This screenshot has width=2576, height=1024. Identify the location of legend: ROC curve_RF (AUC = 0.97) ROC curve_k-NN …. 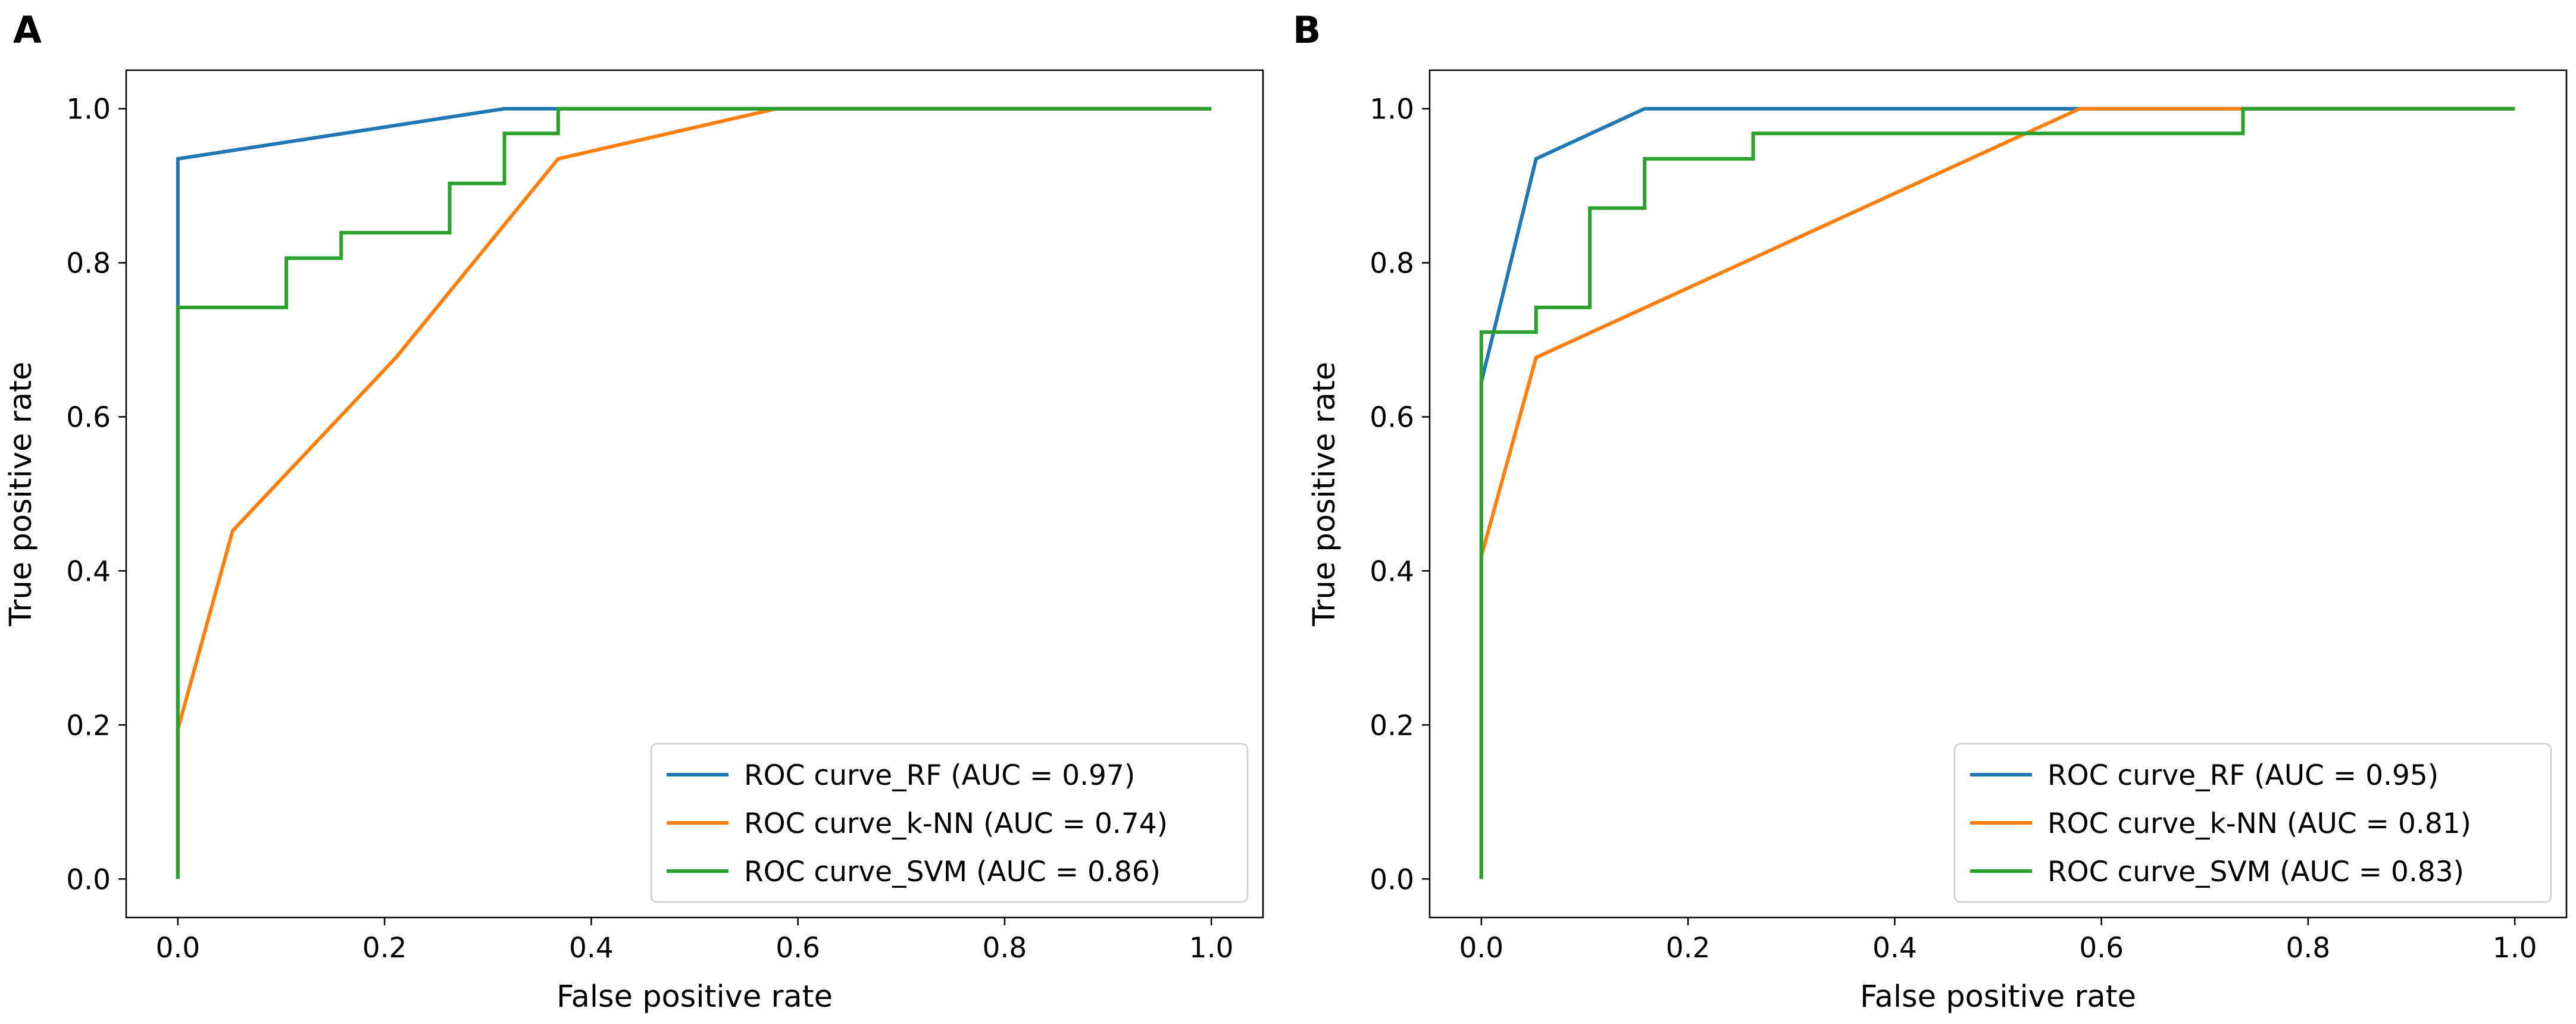
(949, 823).